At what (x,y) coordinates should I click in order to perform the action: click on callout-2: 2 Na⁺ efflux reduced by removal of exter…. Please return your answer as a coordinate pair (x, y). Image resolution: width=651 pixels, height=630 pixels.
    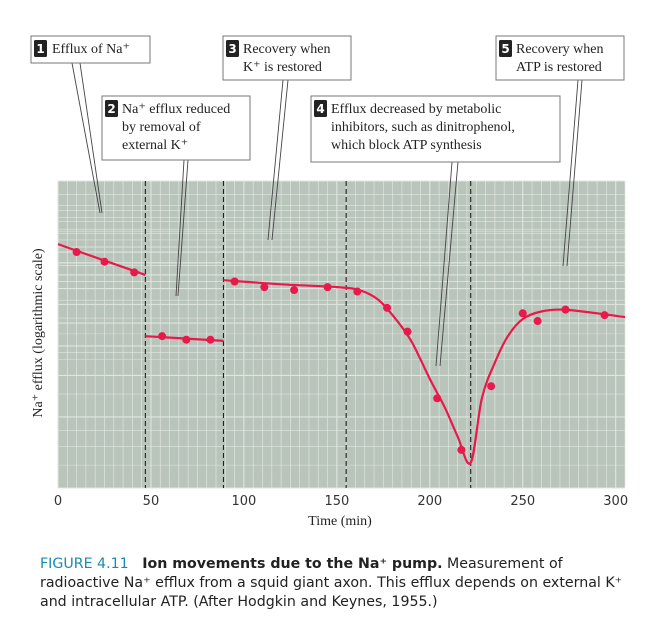
    Looking at the image, I should click on (176, 128).